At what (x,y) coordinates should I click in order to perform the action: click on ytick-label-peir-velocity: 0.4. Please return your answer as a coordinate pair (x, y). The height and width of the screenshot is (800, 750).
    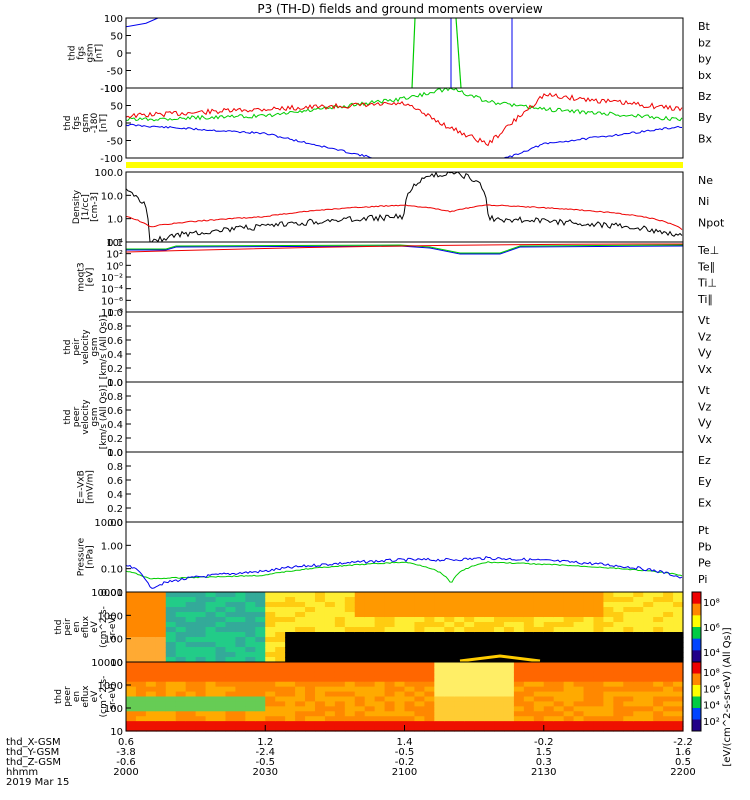
    Looking at the image, I should click on (115, 355).